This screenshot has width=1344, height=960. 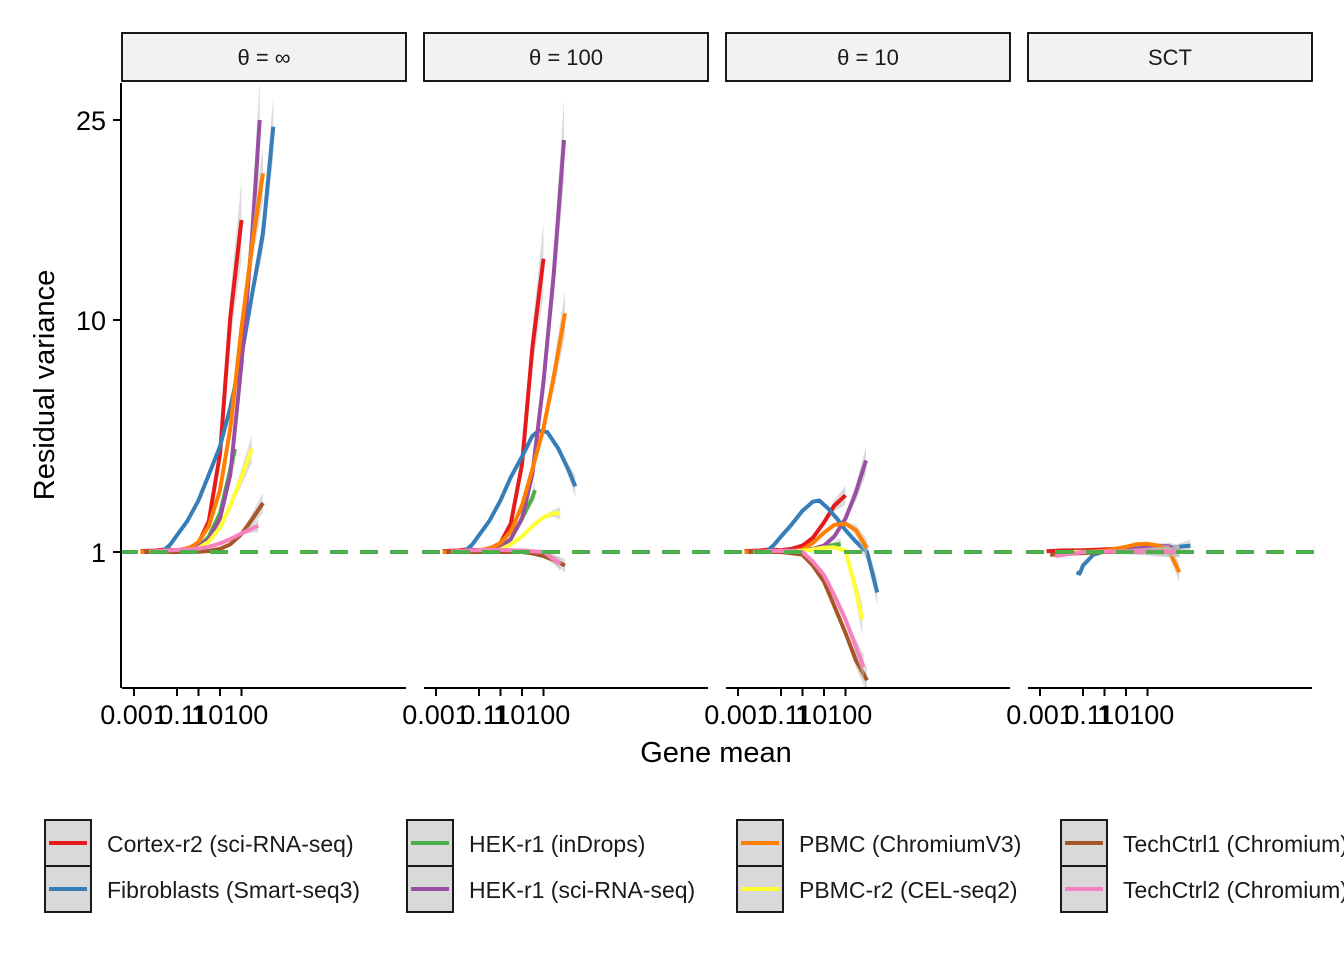 I want to click on legend-item: HEK-r1 (inDrops), so click(x=525, y=843).